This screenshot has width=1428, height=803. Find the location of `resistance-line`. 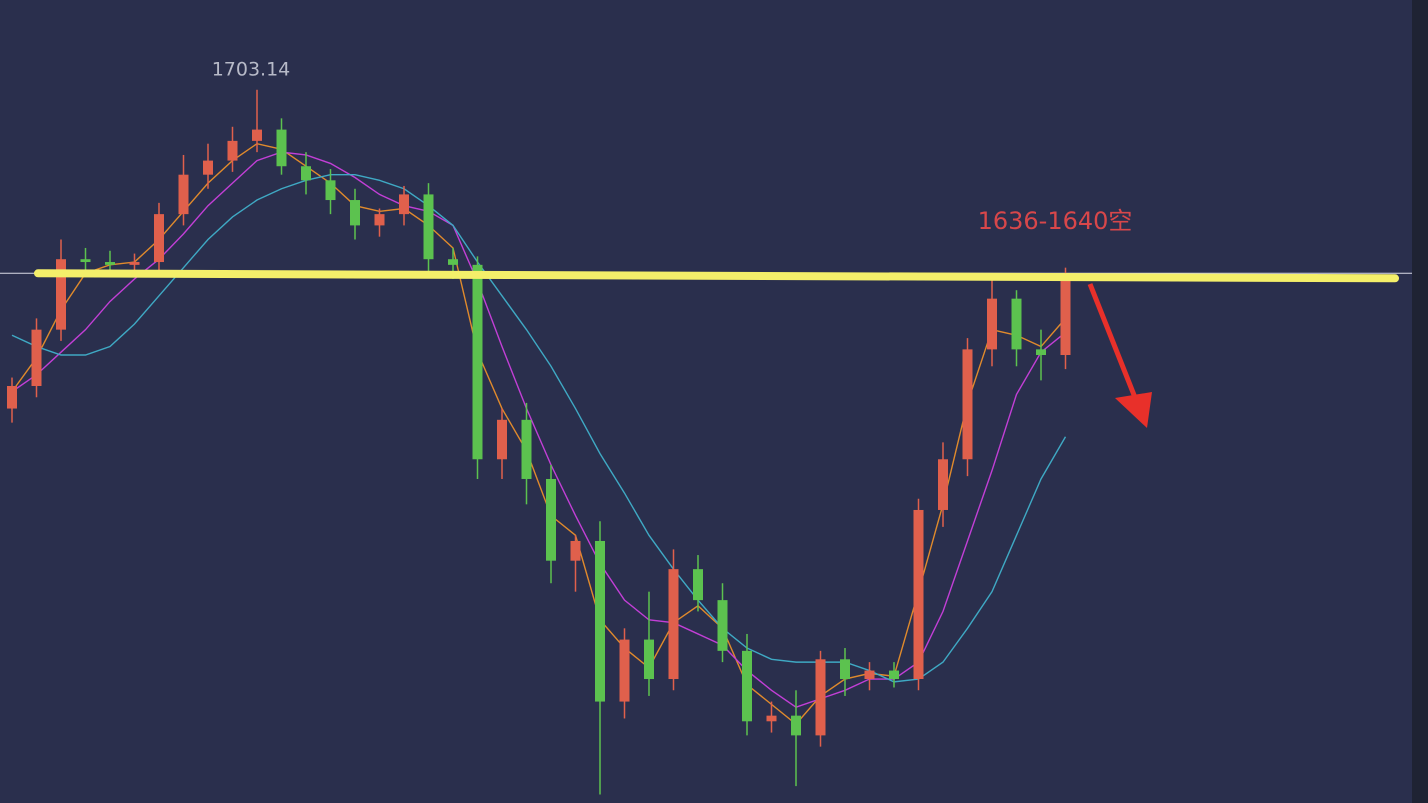

resistance-line is located at coordinates (716, 276).